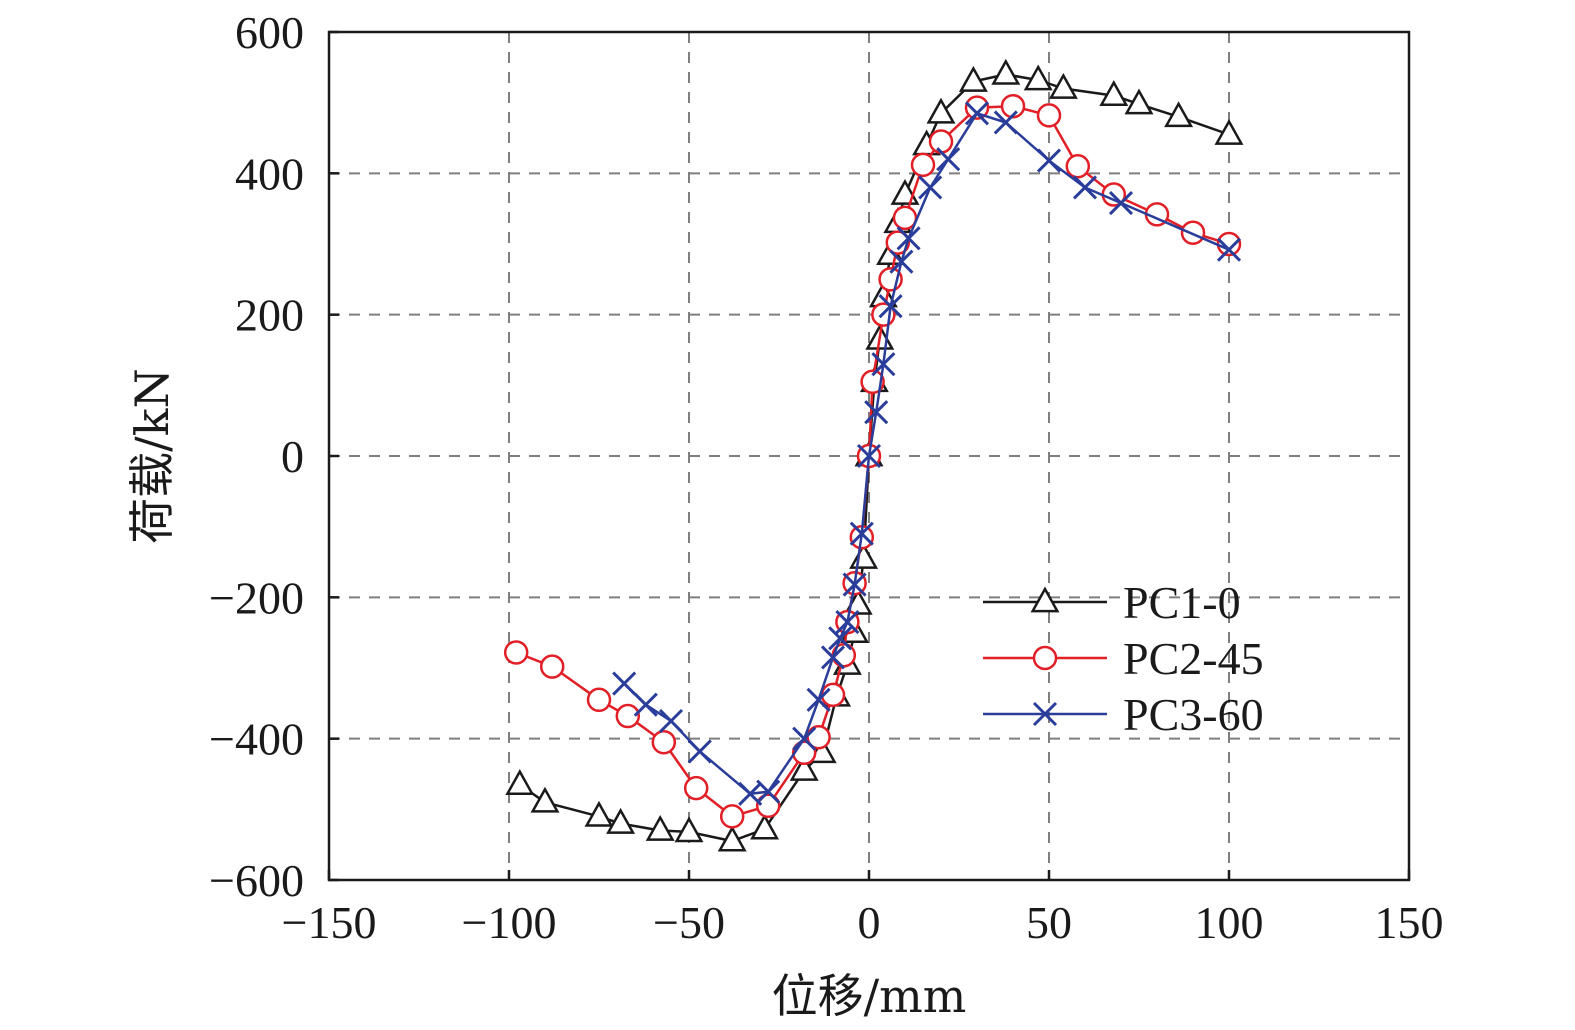  Describe the element at coordinates (1112, 602) in the screenshot. I see `legend-item-pc1-0: PC1-0` at that location.